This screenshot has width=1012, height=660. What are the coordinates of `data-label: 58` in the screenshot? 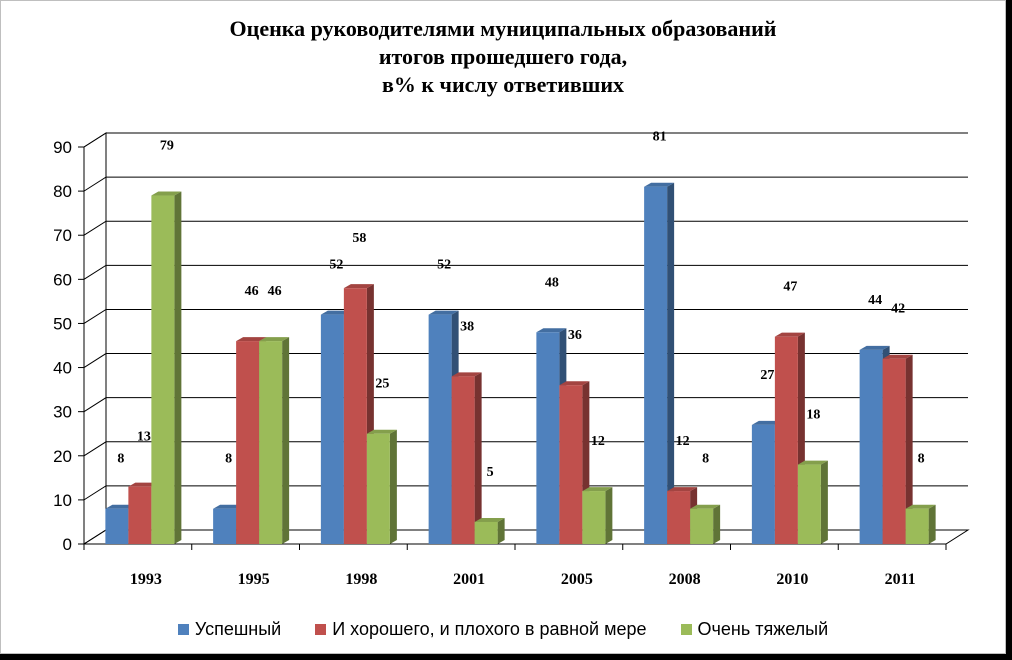 It's located at (359, 238).